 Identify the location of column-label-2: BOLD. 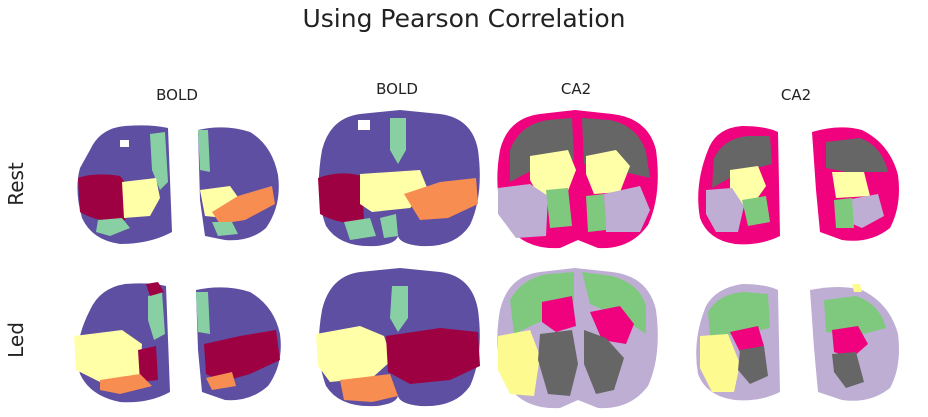
(397, 89).